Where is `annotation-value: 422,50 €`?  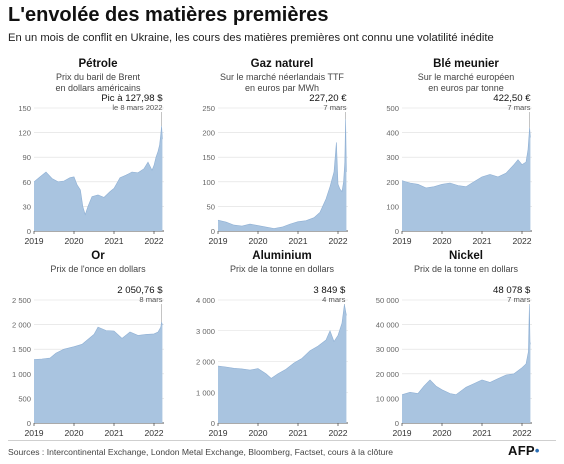
annotation-value: 422,50 € is located at coordinates (512, 98).